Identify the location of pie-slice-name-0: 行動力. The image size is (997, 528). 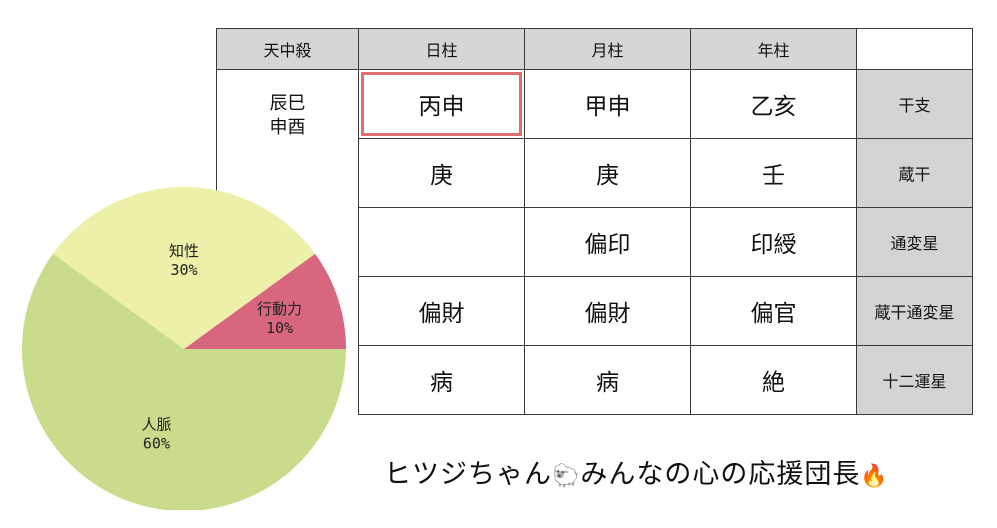
(279, 309).